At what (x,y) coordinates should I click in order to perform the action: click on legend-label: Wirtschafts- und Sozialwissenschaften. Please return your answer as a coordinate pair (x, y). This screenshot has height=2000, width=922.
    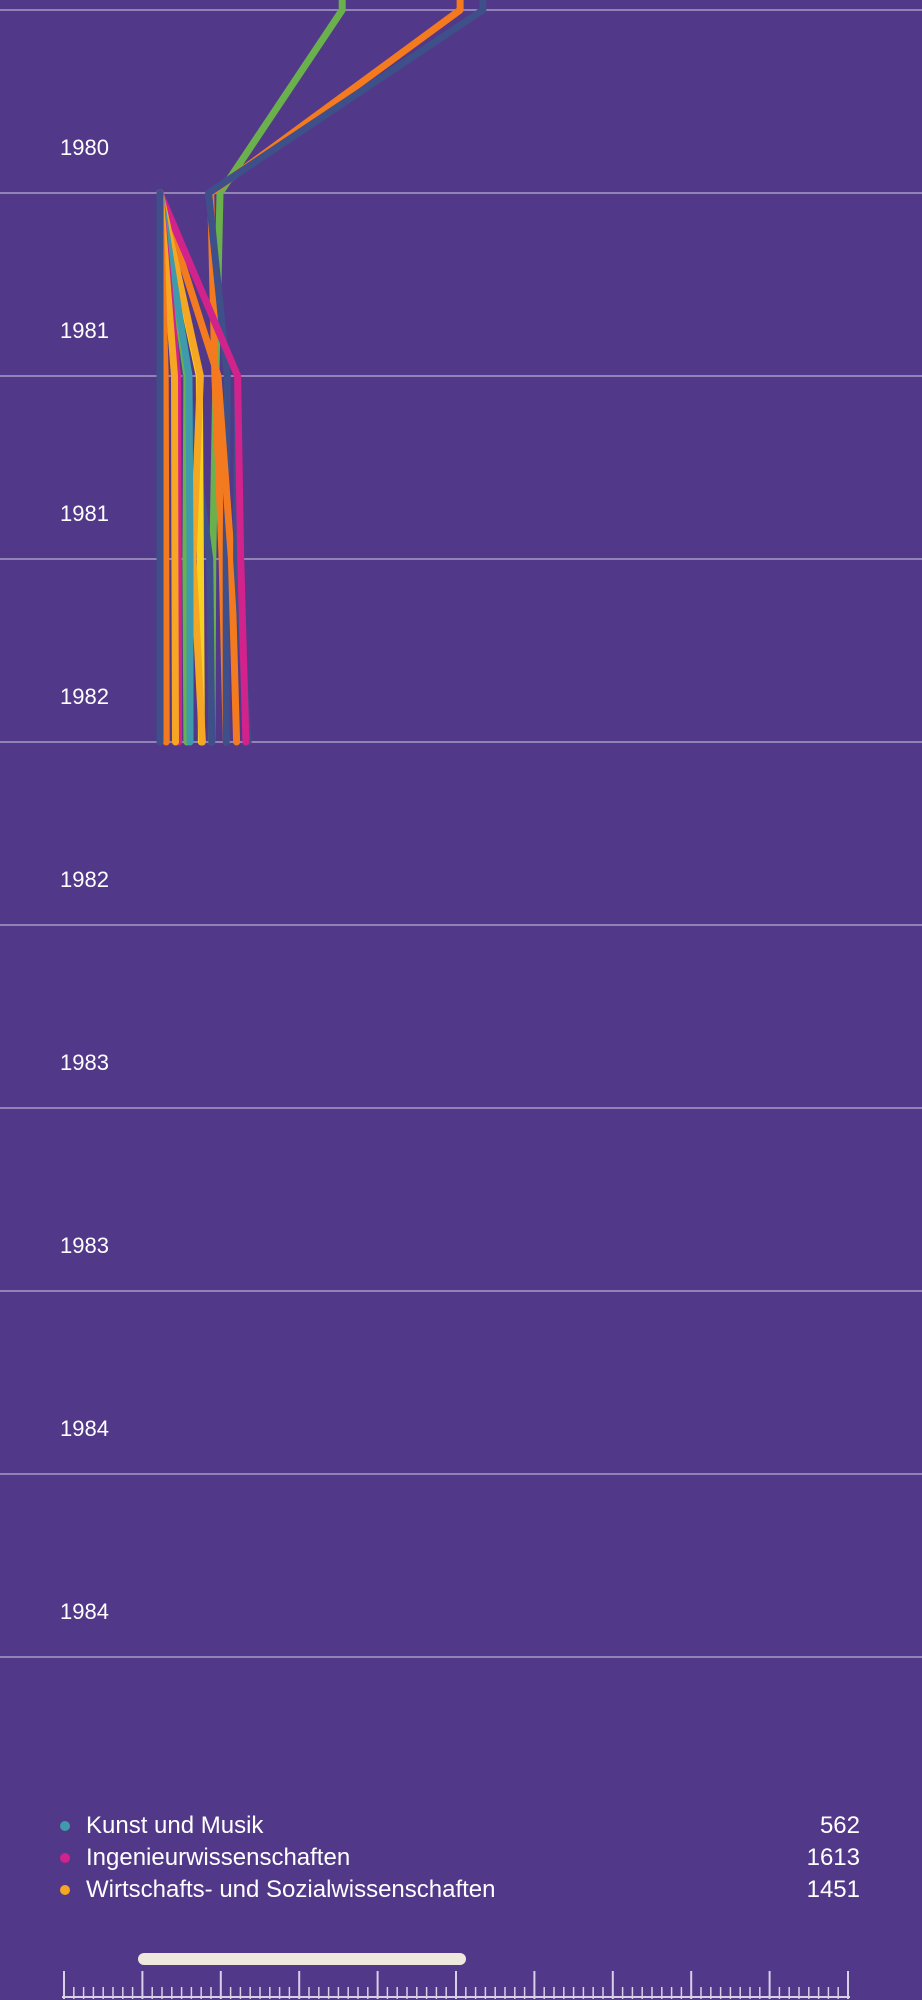
    Looking at the image, I should click on (291, 1889).